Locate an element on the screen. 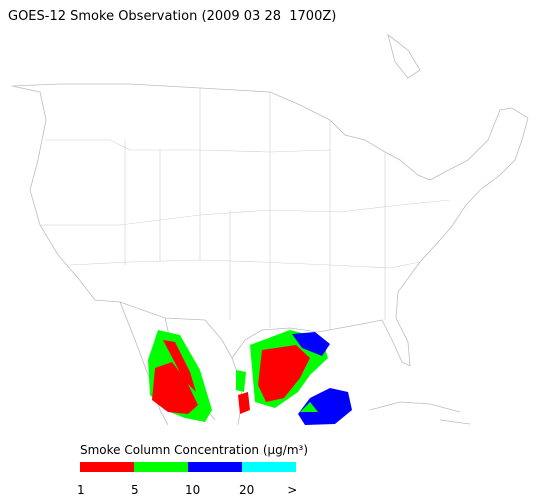 This screenshot has width=540, height=504. legend-label: > is located at coordinates (292, 490).